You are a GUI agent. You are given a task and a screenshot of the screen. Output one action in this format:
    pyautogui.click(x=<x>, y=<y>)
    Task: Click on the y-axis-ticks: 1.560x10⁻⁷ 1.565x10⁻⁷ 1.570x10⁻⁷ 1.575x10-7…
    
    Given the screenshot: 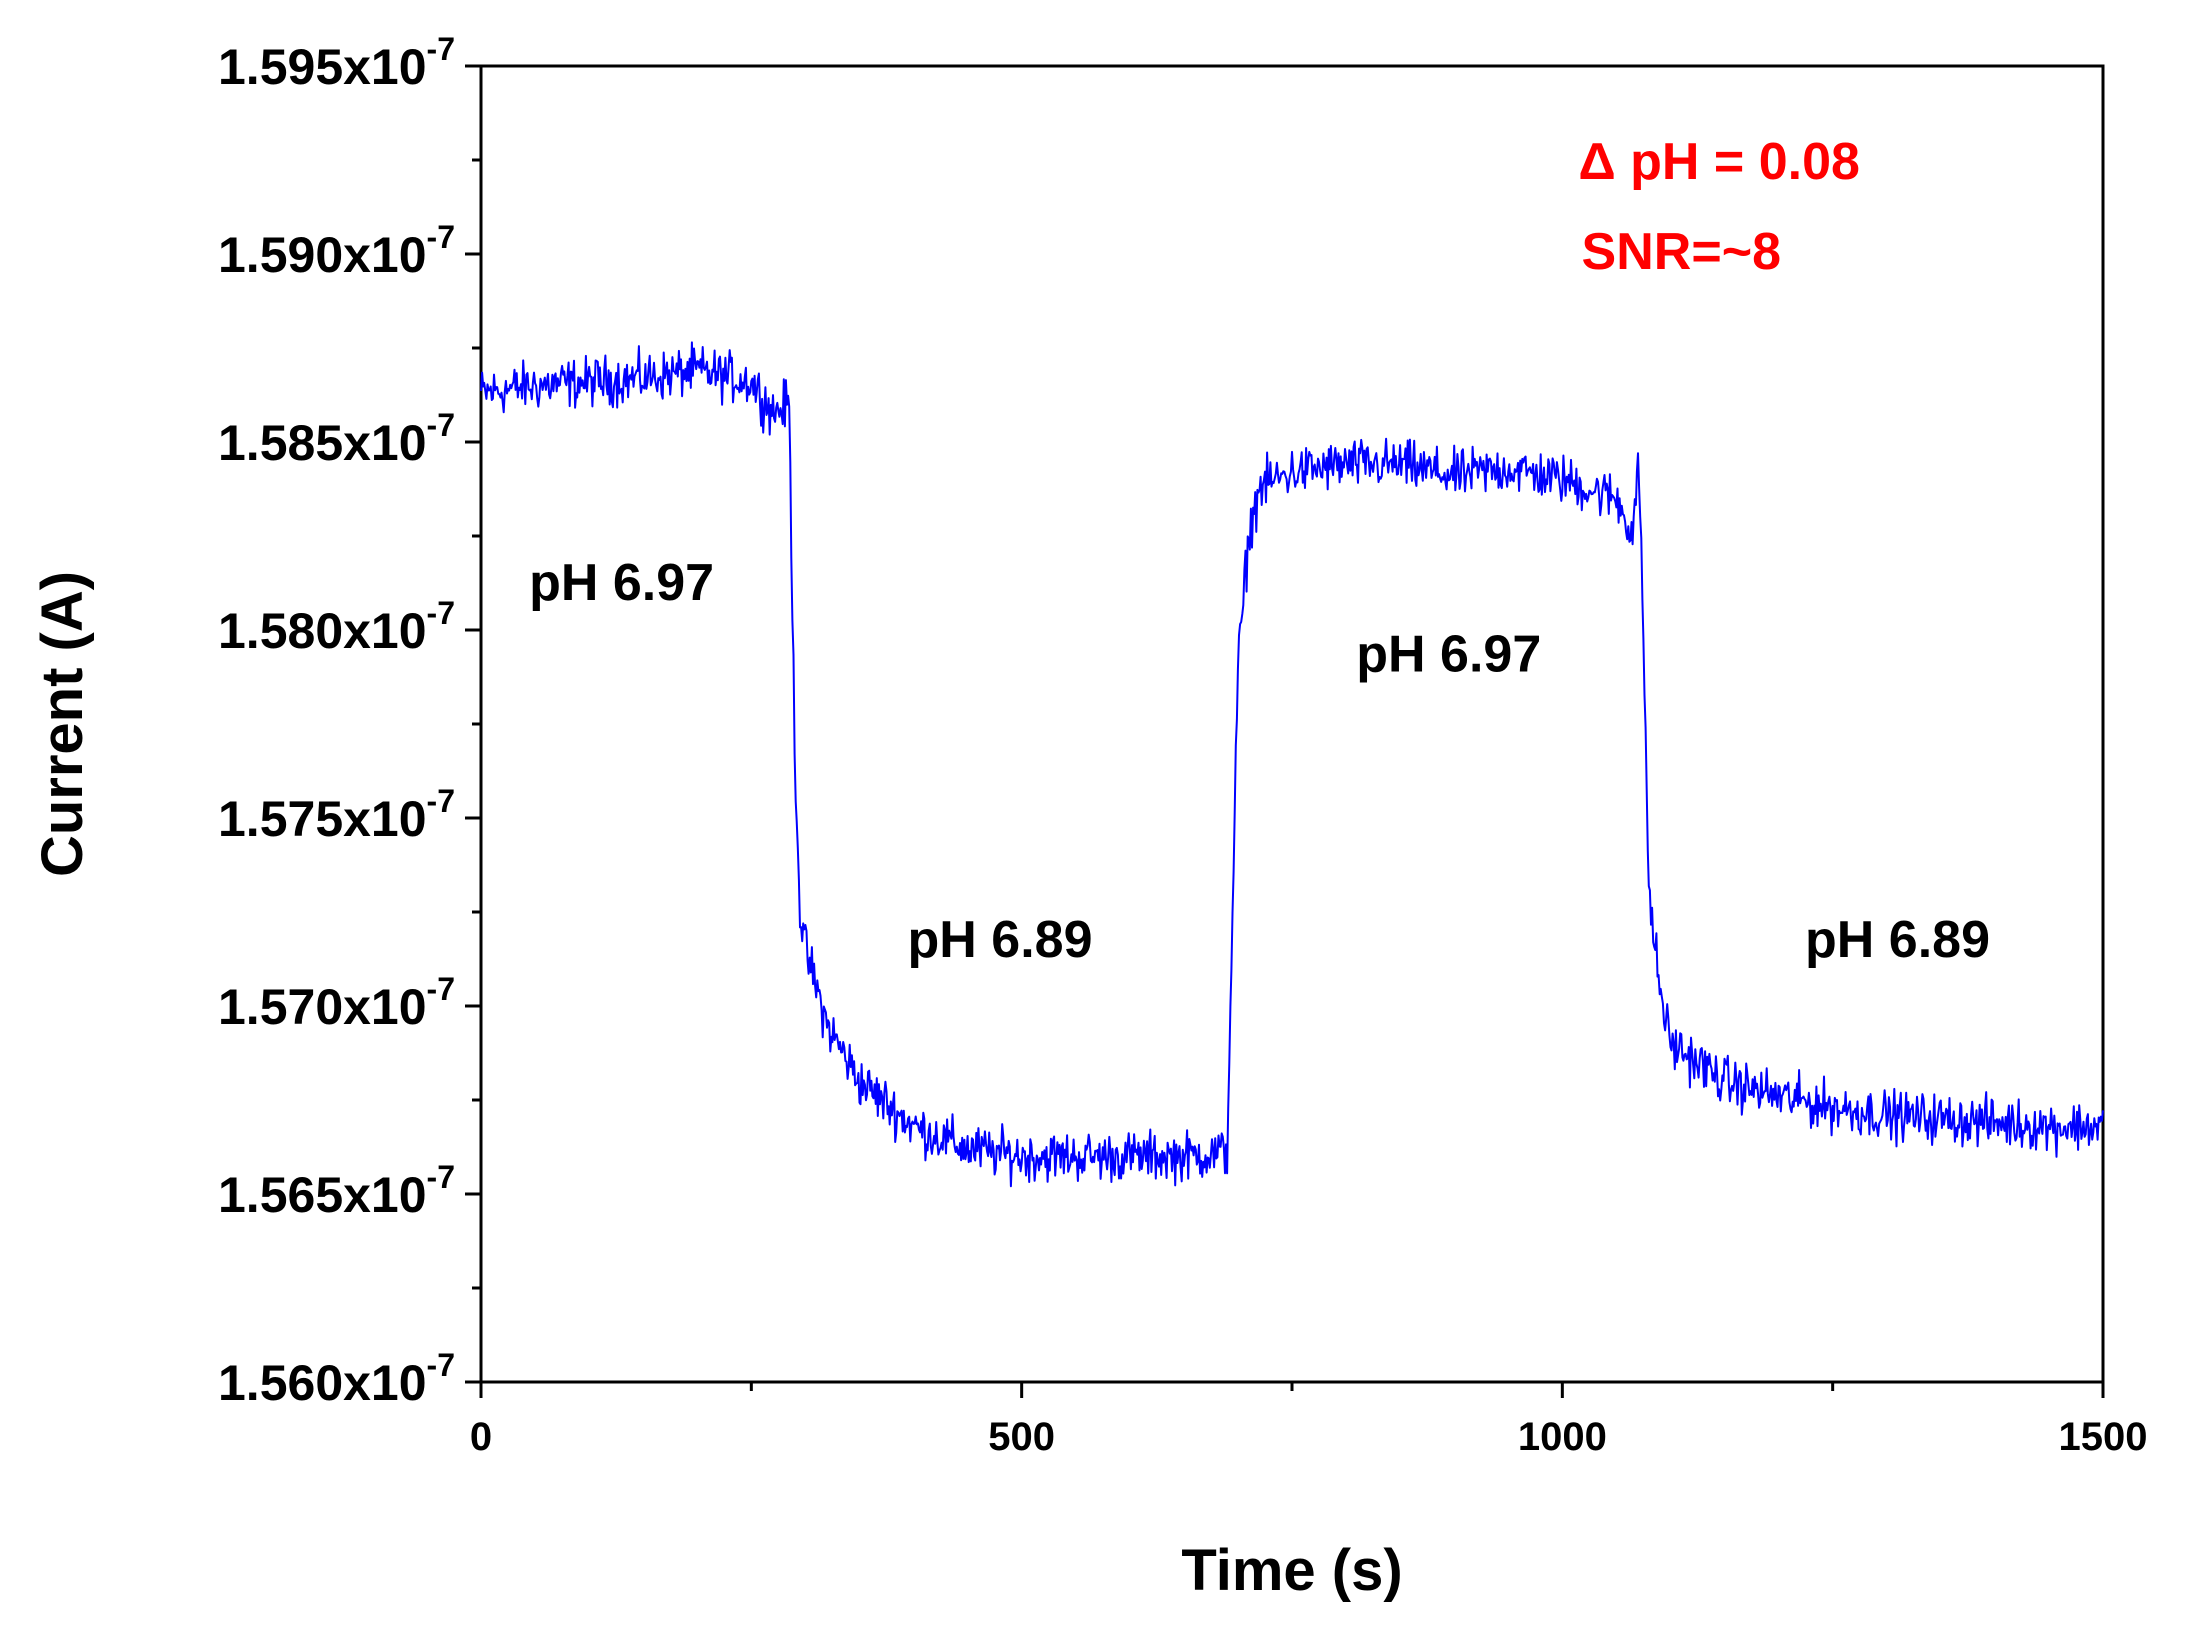 What is the action you would take?
    pyautogui.click(x=349, y=721)
    